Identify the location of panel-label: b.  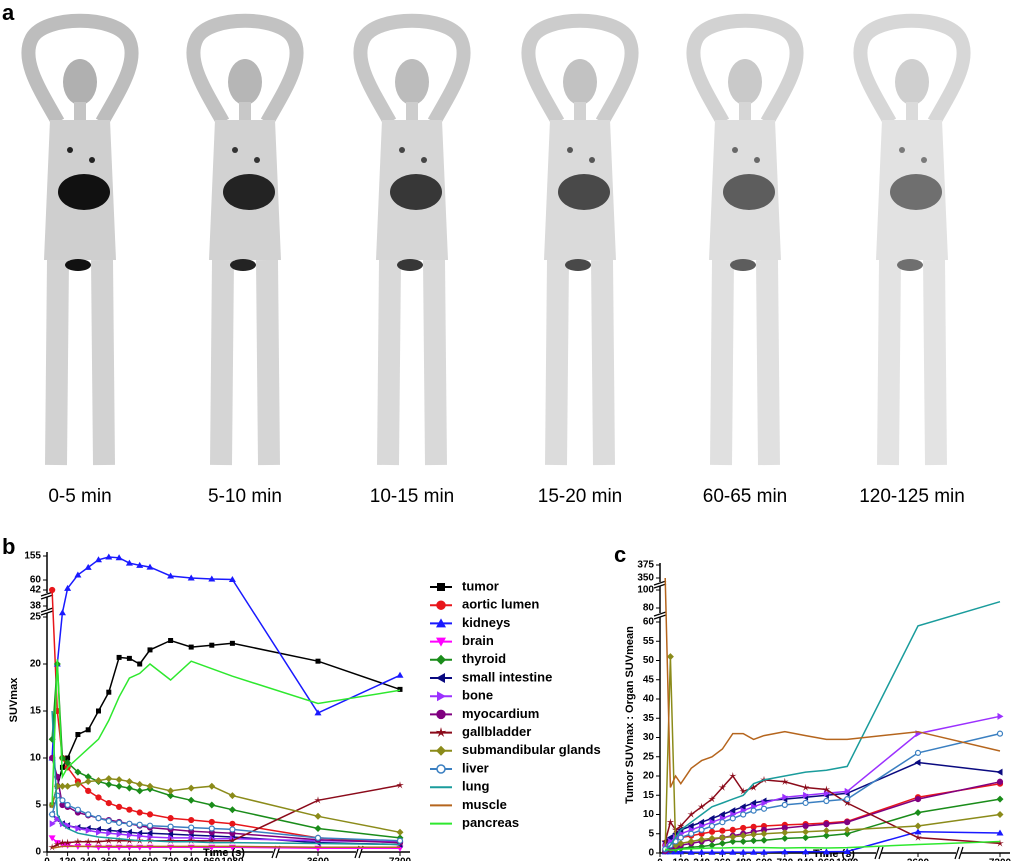
(8, 546).